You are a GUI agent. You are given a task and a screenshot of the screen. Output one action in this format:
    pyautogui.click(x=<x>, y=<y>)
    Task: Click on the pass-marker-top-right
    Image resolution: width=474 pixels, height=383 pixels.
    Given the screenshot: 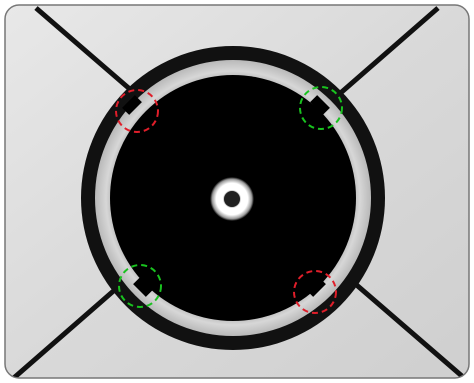 What is the action you would take?
    pyautogui.click(x=321, y=108)
    